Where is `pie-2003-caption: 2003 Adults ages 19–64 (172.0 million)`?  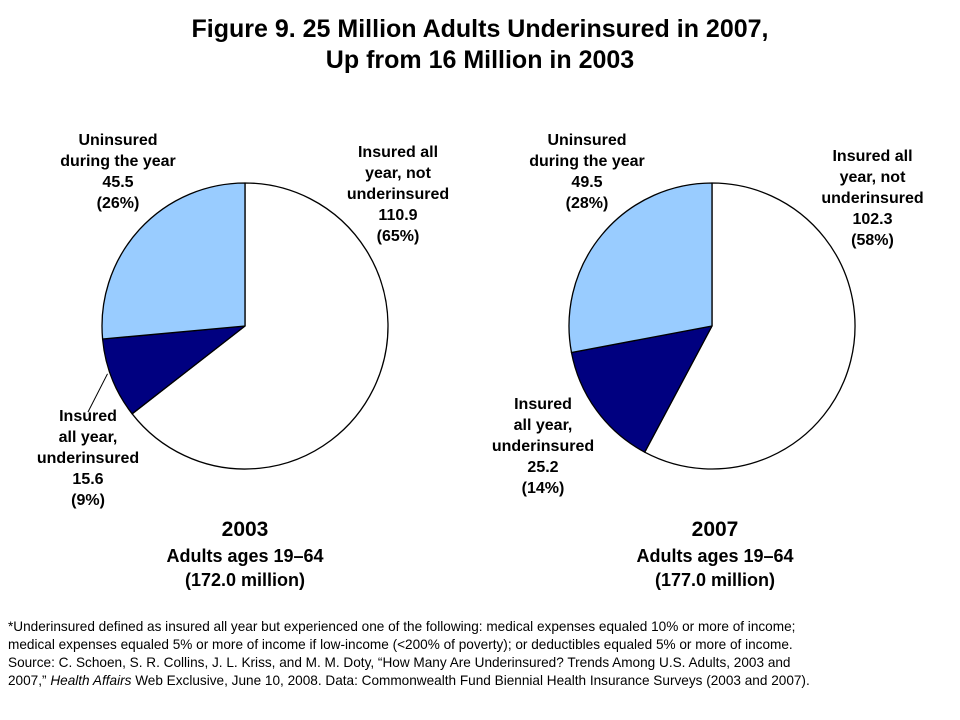 pie-2003-caption: 2003 Adults ages 19–64 (172.0 million) is located at coordinates (245, 554).